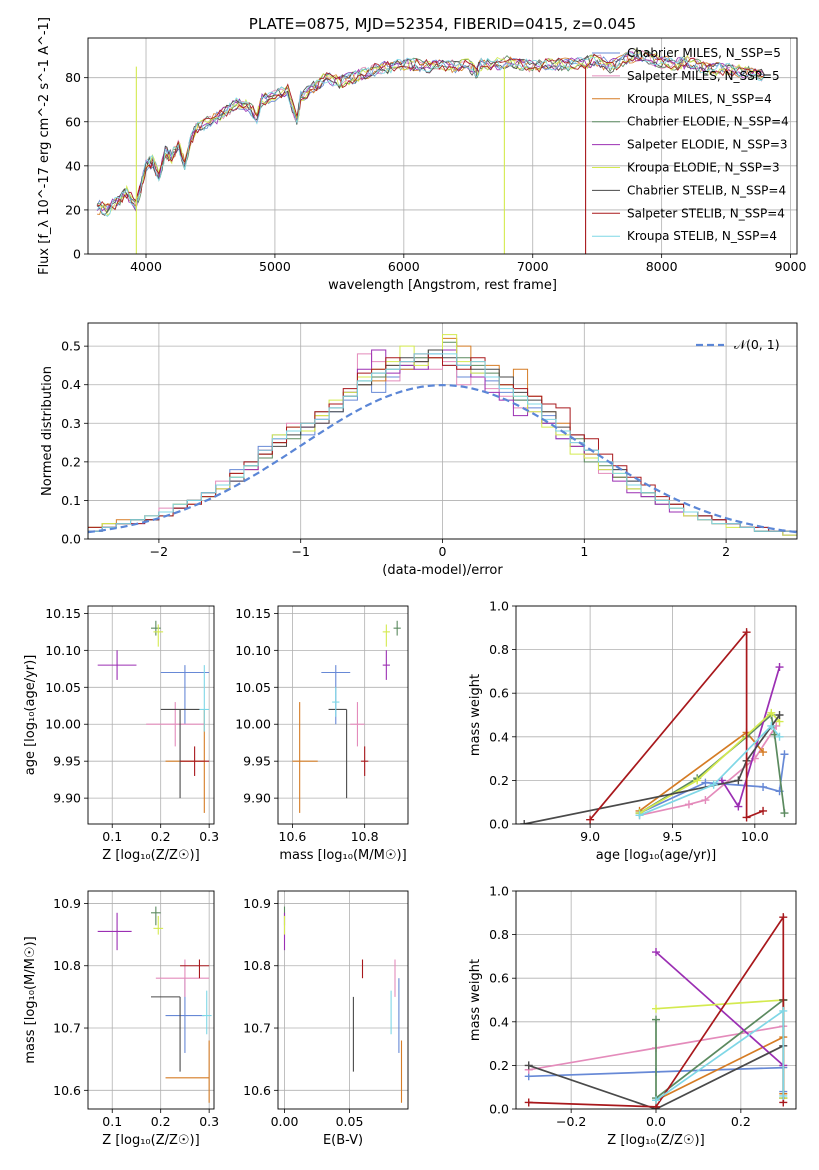  What do you see at coordinates (757, 344) in the screenshot?
I see `legend-entry: 𝒩(0, 1)` at bounding box center [757, 344].